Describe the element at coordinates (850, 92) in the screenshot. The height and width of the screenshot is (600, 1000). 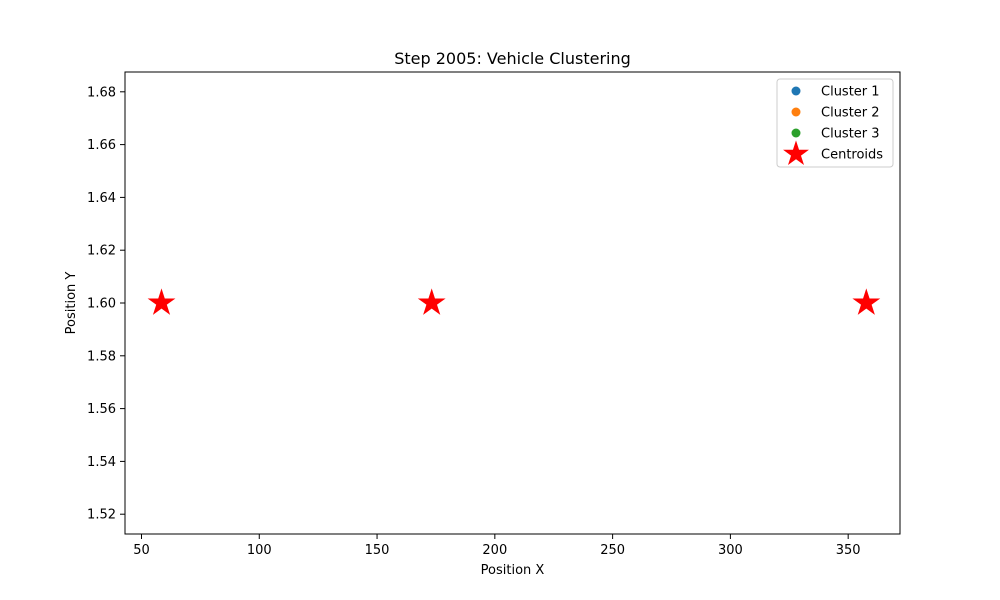
I see `legend-entry-label: Cluster 1` at that location.